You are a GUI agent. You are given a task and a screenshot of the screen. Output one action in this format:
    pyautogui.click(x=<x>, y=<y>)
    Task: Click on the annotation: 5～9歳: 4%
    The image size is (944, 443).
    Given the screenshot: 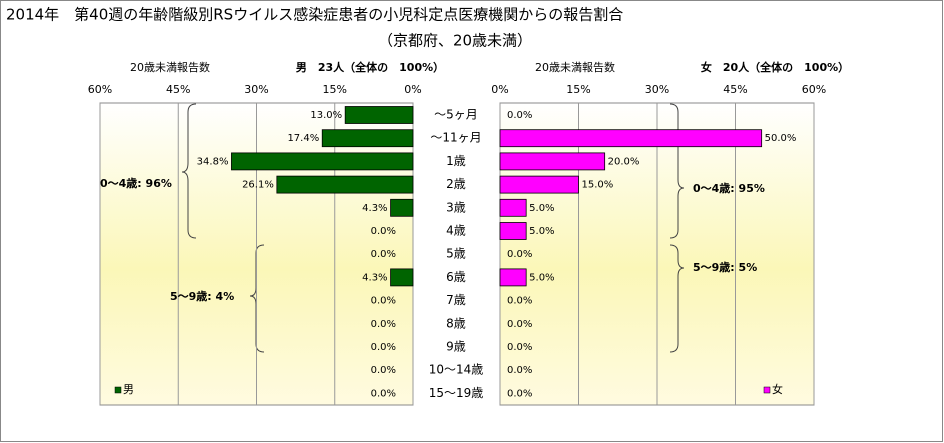 What is the action you would take?
    pyautogui.click(x=202, y=296)
    